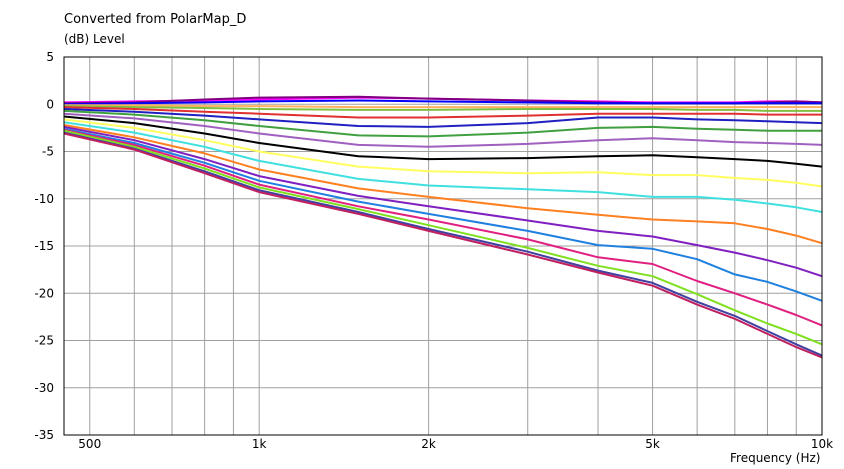  I want to click on x-tick-label: 2k, so click(428, 444).